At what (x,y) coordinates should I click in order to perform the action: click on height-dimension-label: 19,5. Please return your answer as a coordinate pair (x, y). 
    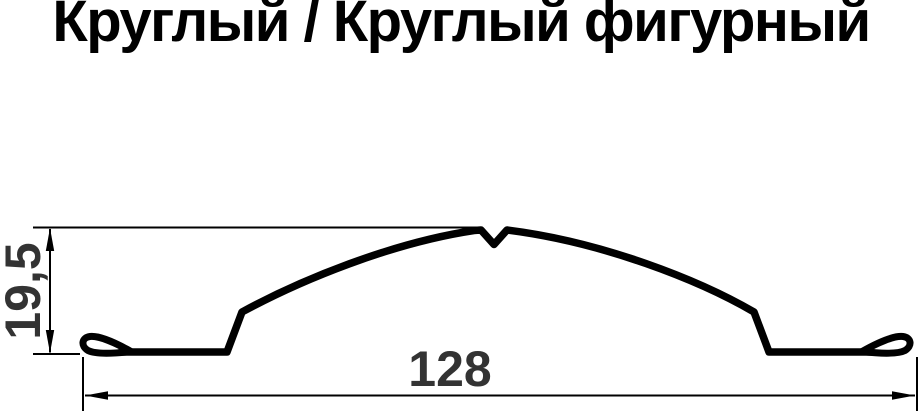
    Looking at the image, I should click on (25, 290).